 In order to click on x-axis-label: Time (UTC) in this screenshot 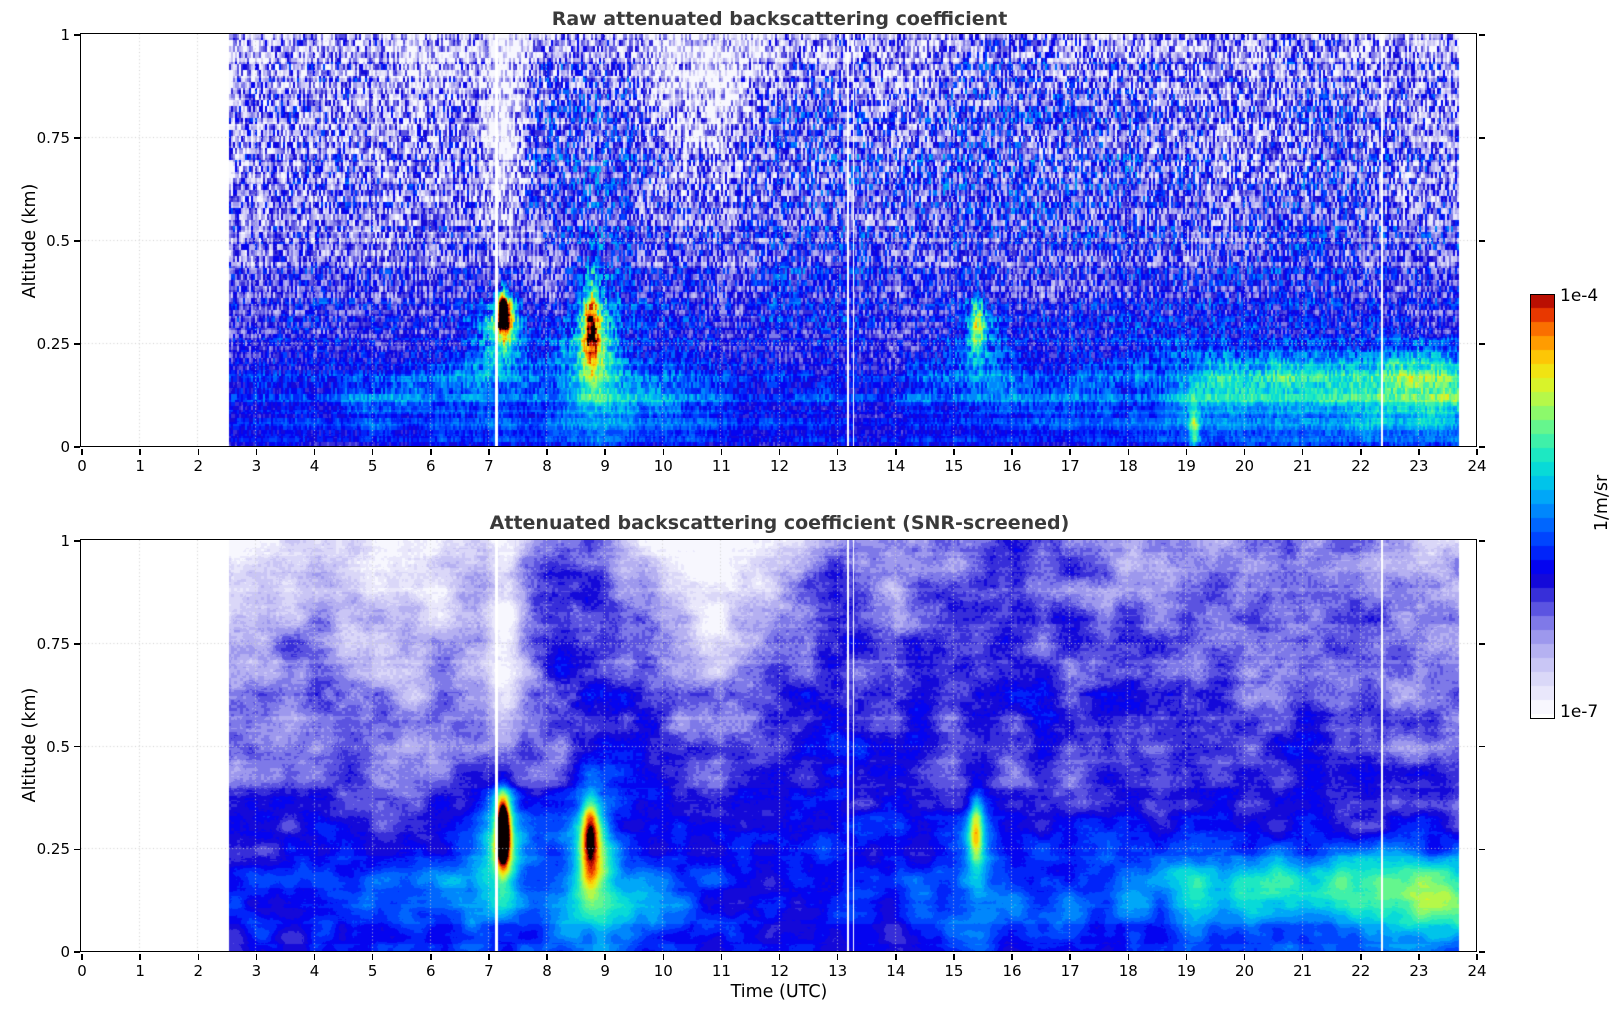, I will do `click(779, 992)`.